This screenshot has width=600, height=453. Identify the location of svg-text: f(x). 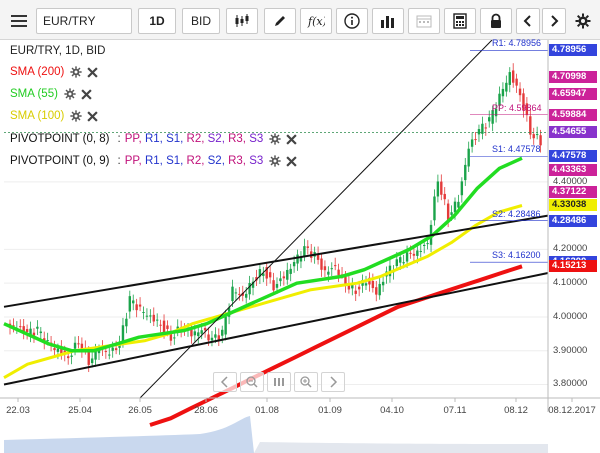
(316, 21).